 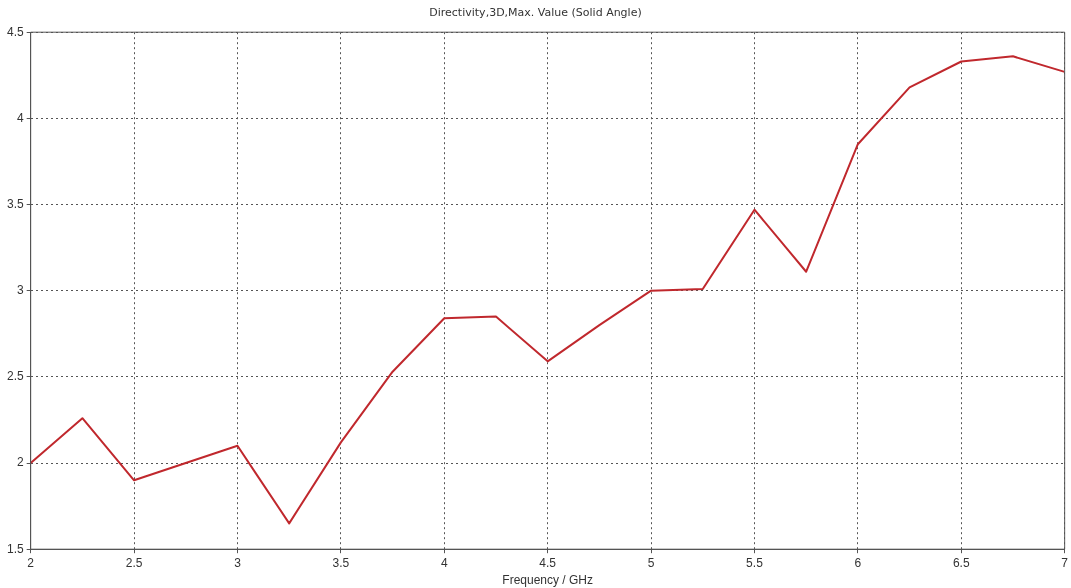 What do you see at coordinates (15, 31) in the screenshot?
I see `y-tick-label: 4.5` at bounding box center [15, 31].